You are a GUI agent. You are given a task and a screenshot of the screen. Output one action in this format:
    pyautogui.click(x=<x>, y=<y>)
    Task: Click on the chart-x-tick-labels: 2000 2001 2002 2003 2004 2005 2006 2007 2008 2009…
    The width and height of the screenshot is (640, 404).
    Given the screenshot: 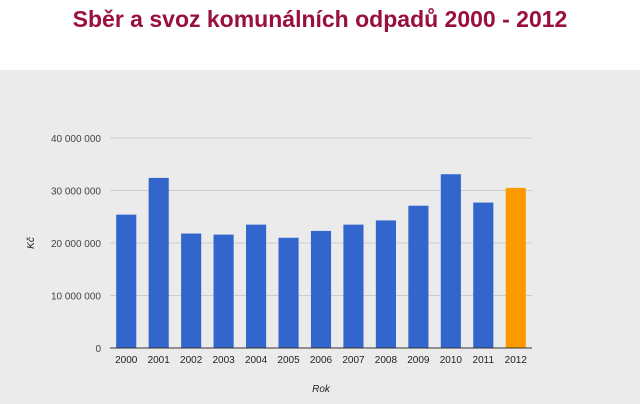 What is the action you would take?
    pyautogui.click(x=321, y=360)
    